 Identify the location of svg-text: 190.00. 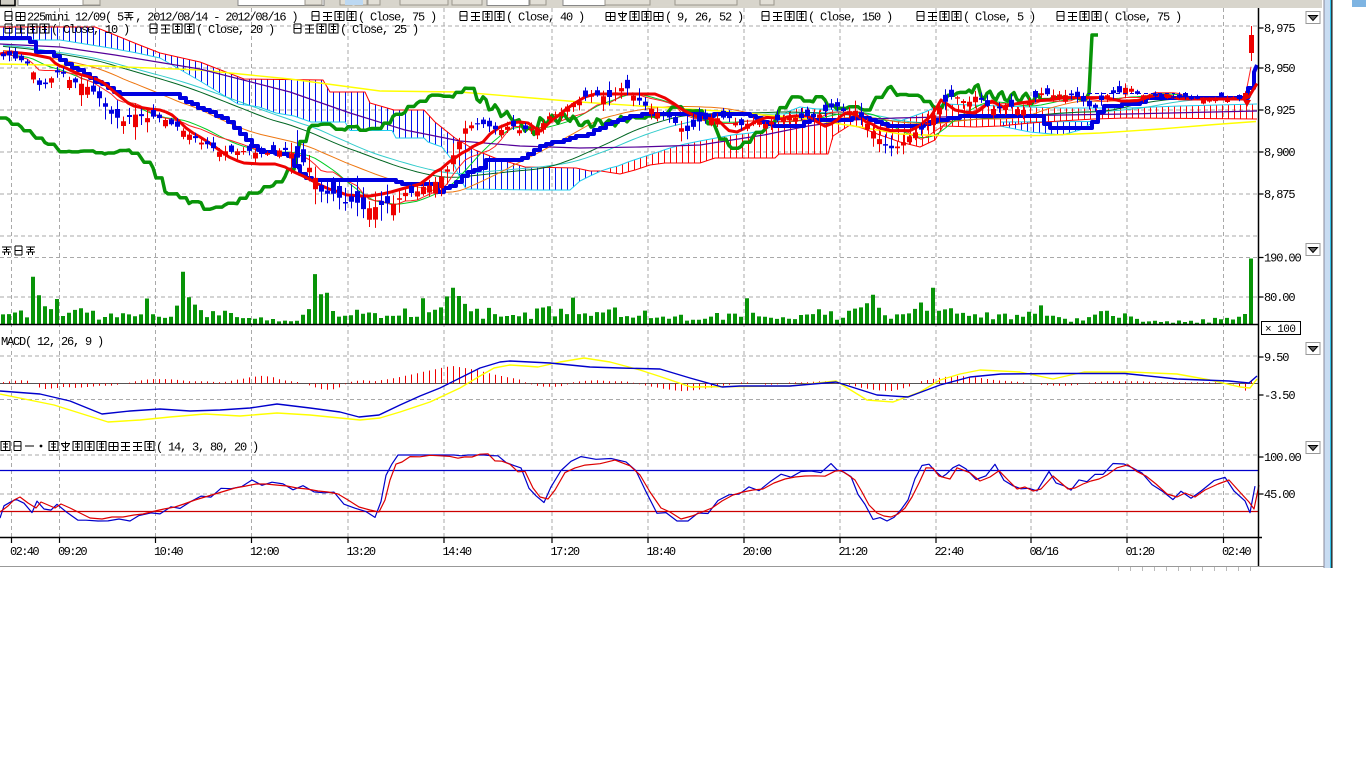
(1283, 259).